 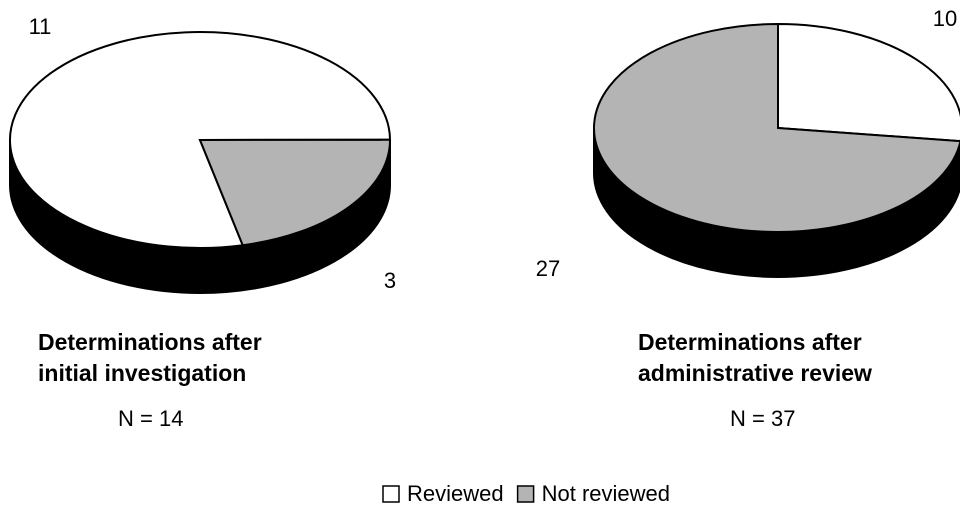 I want to click on chart-subtitle: N = 14, so click(x=150, y=418).